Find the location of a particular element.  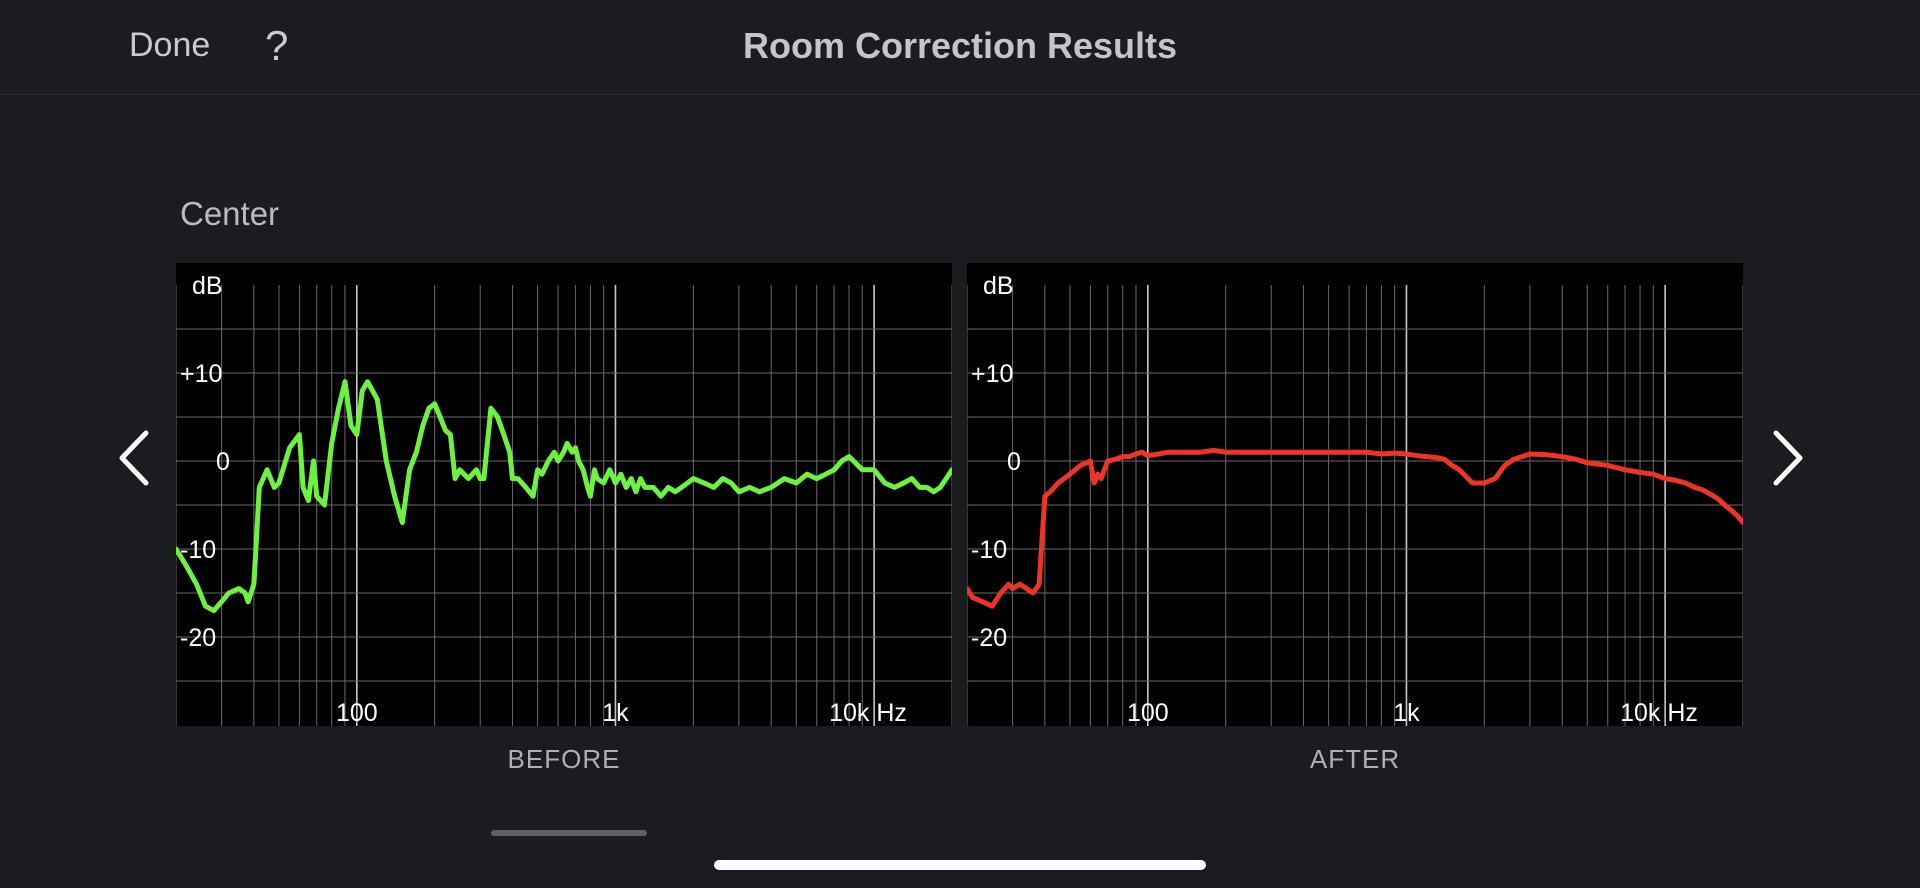

chevron-left-icon is located at coordinates (134, 458).